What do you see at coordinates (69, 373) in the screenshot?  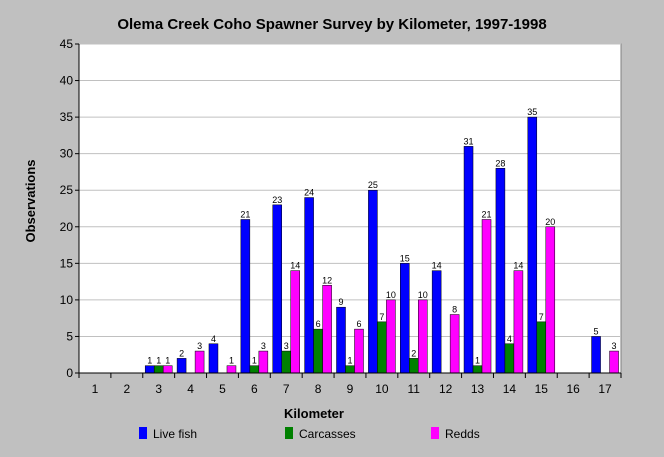 I see `y-tick-label: 0` at bounding box center [69, 373].